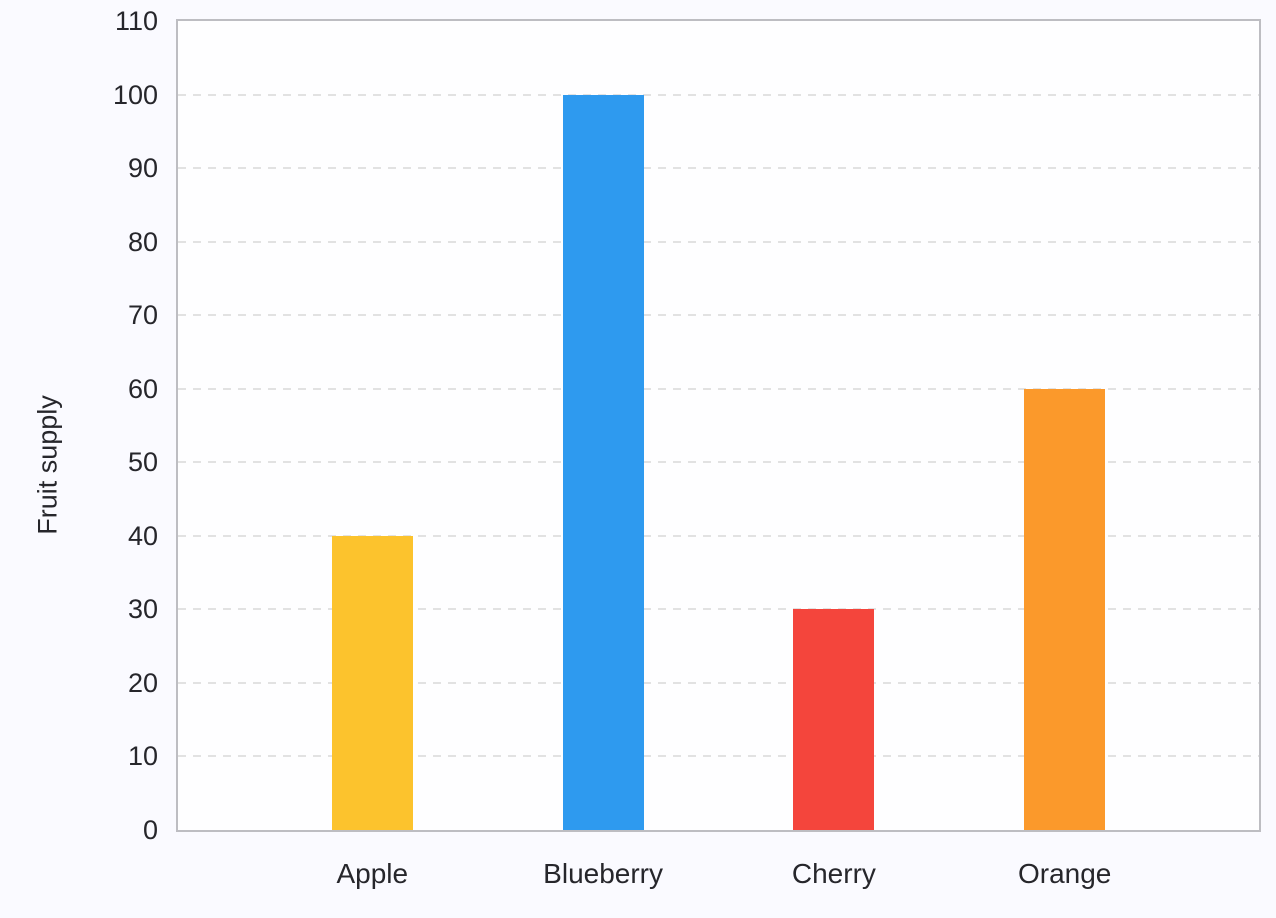 Image resolution: width=1276 pixels, height=918 pixels. Describe the element at coordinates (142, 535) in the screenshot. I see `y-tick-label-40: 40` at that location.